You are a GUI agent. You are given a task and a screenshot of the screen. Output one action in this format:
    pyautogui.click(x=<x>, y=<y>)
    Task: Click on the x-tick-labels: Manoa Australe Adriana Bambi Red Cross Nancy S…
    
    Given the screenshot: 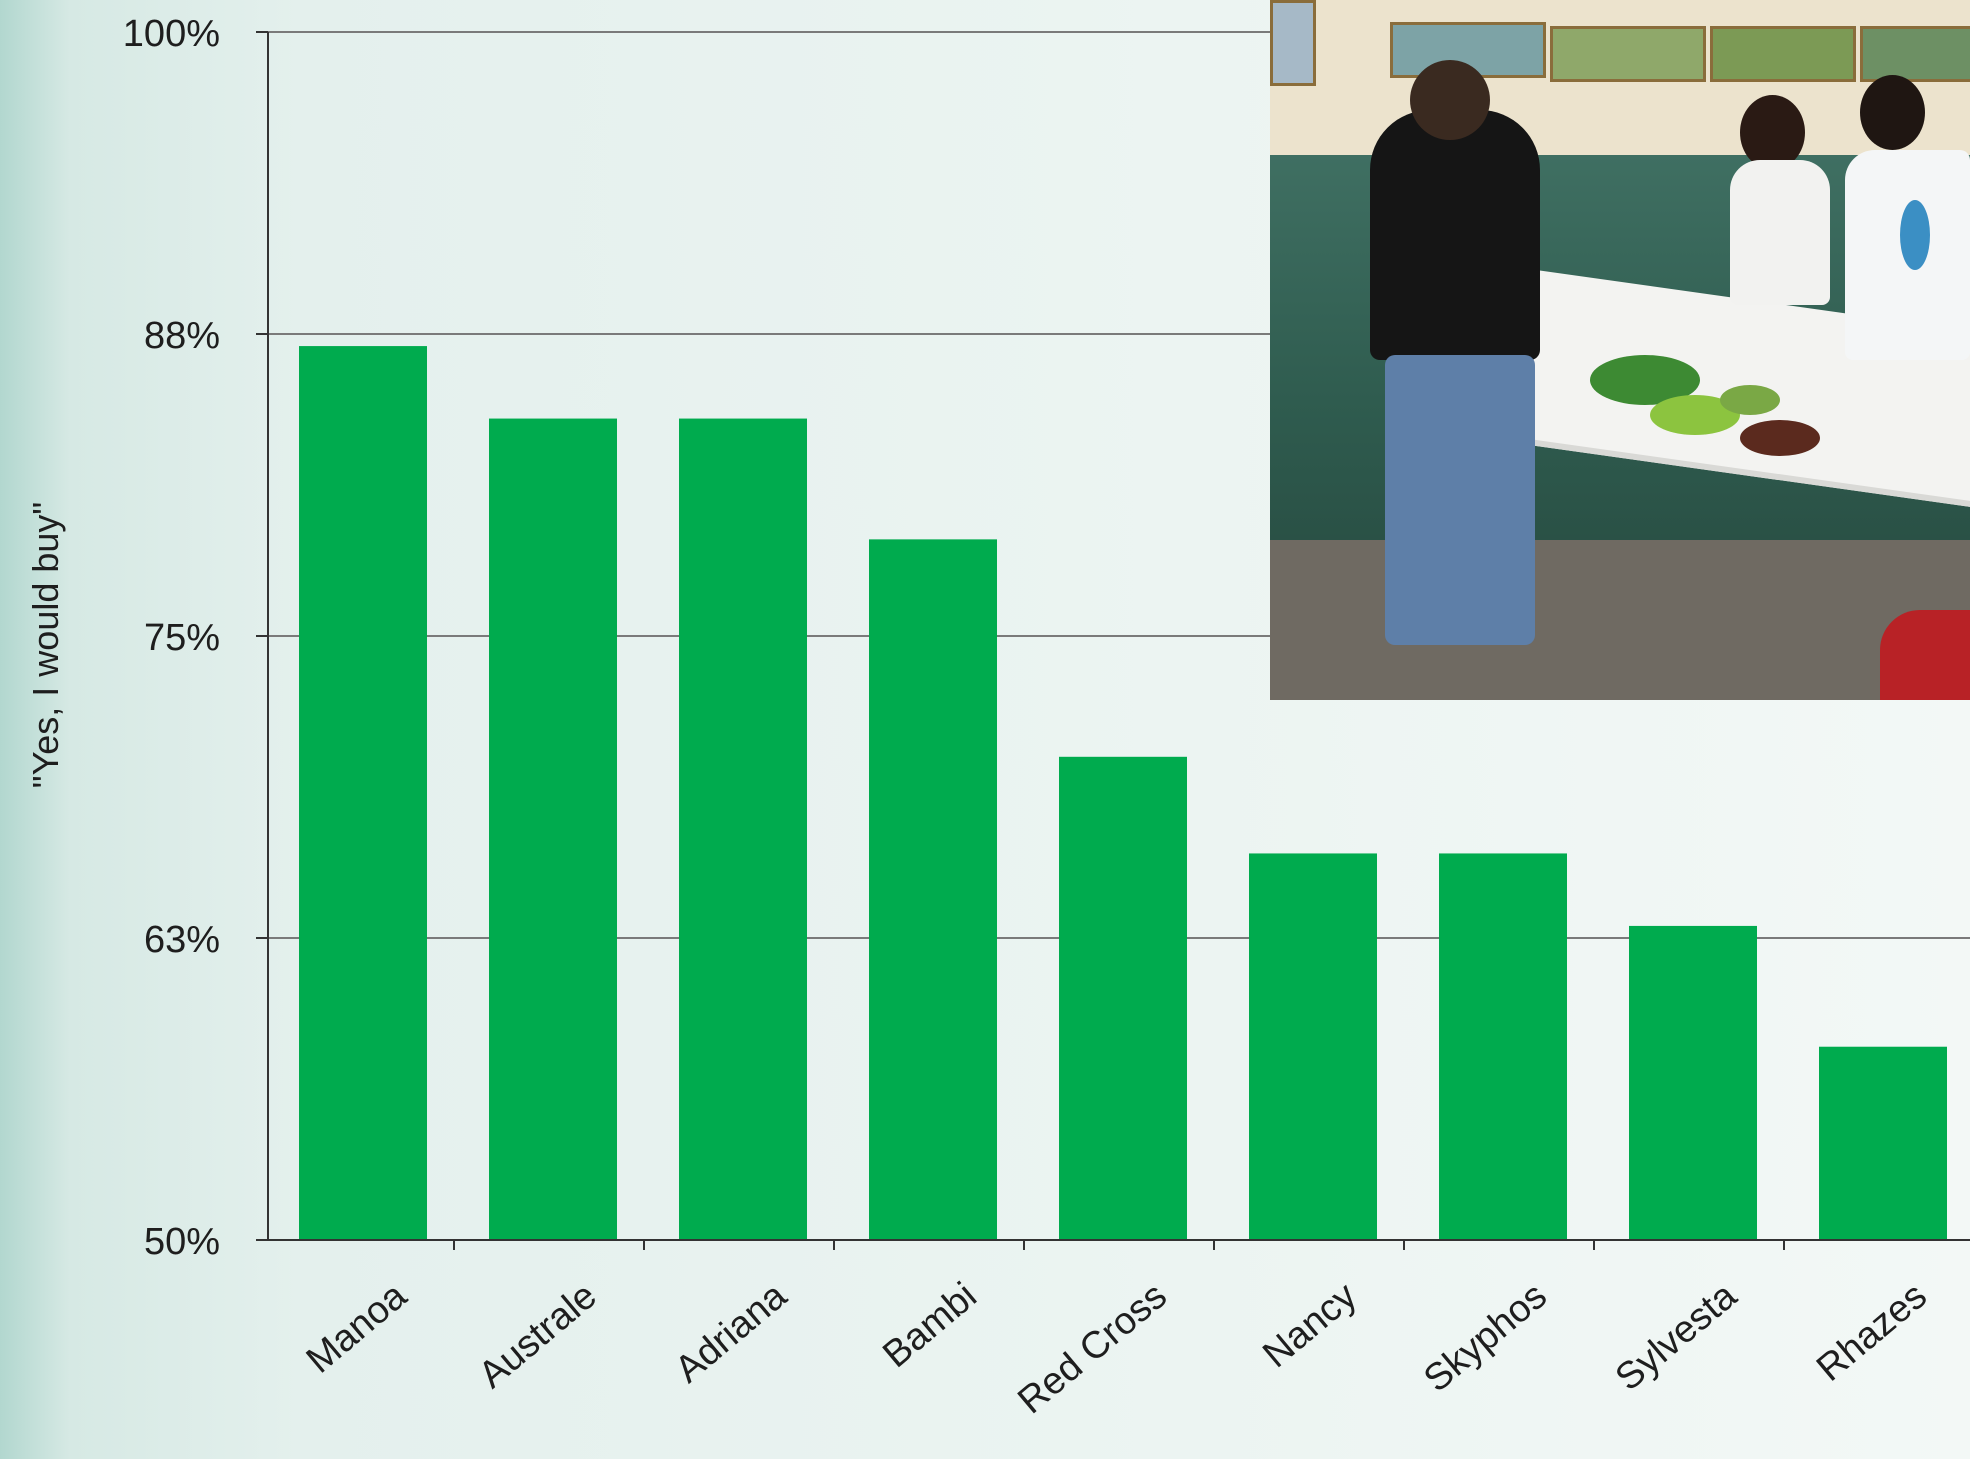 What is the action you would take?
    pyautogui.click(x=1117, y=1348)
    